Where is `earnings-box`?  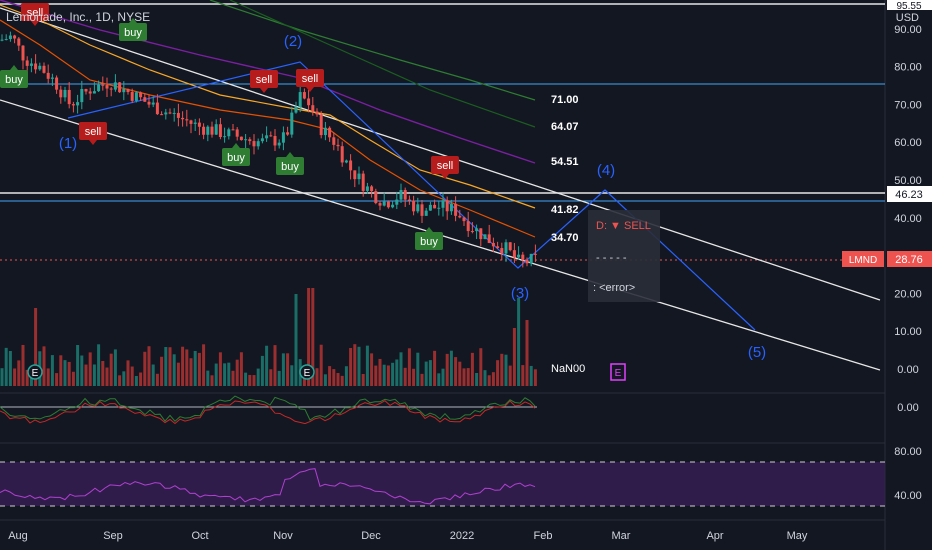
earnings-box is located at coordinates (618, 372).